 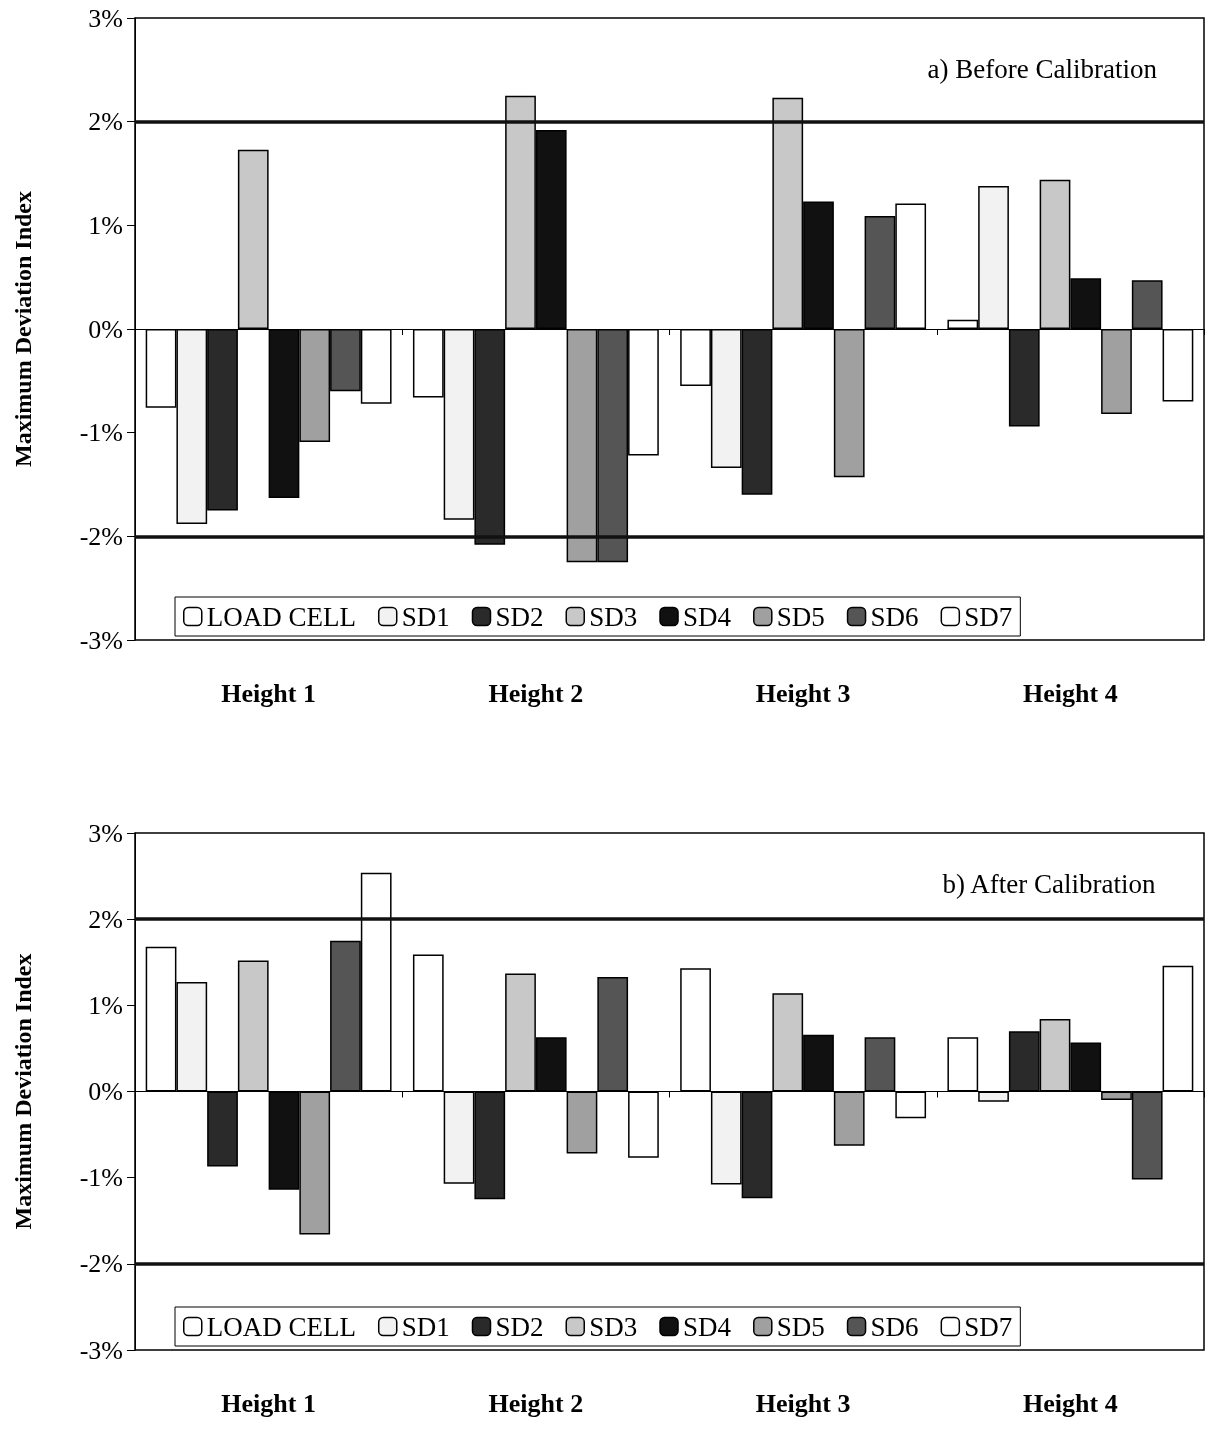 I want to click on text: b) After Calibration, so click(x=1049, y=883).